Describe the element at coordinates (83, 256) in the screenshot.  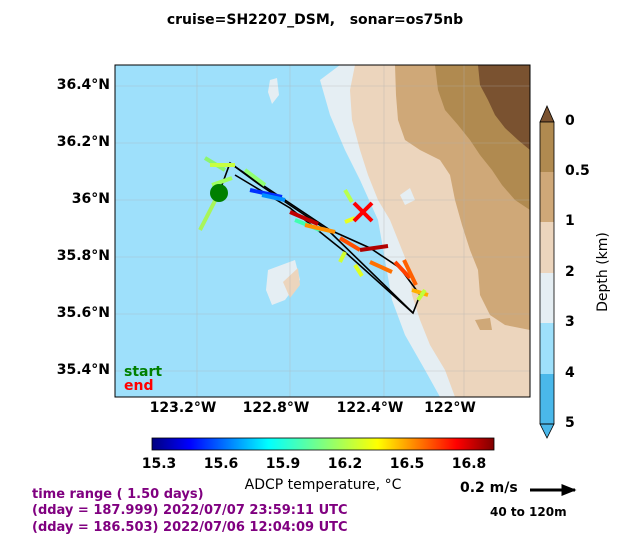
I see `lat-tick: 35.8°N` at that location.